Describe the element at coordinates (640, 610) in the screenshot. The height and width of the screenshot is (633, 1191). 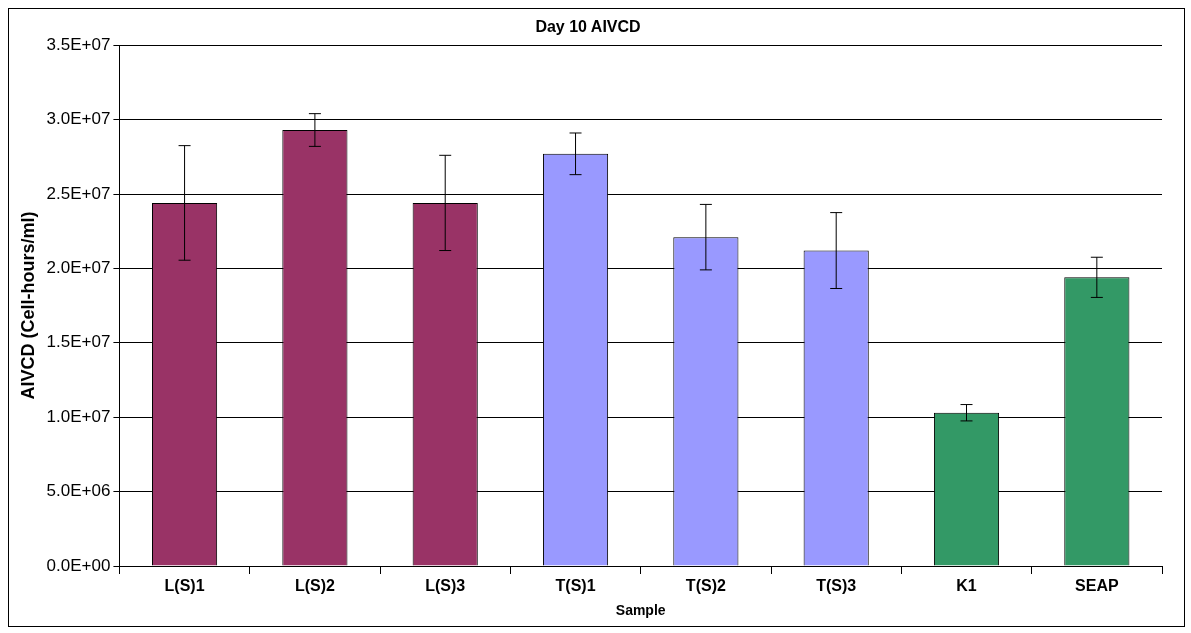
I see `x-axis-title: Sample` at that location.